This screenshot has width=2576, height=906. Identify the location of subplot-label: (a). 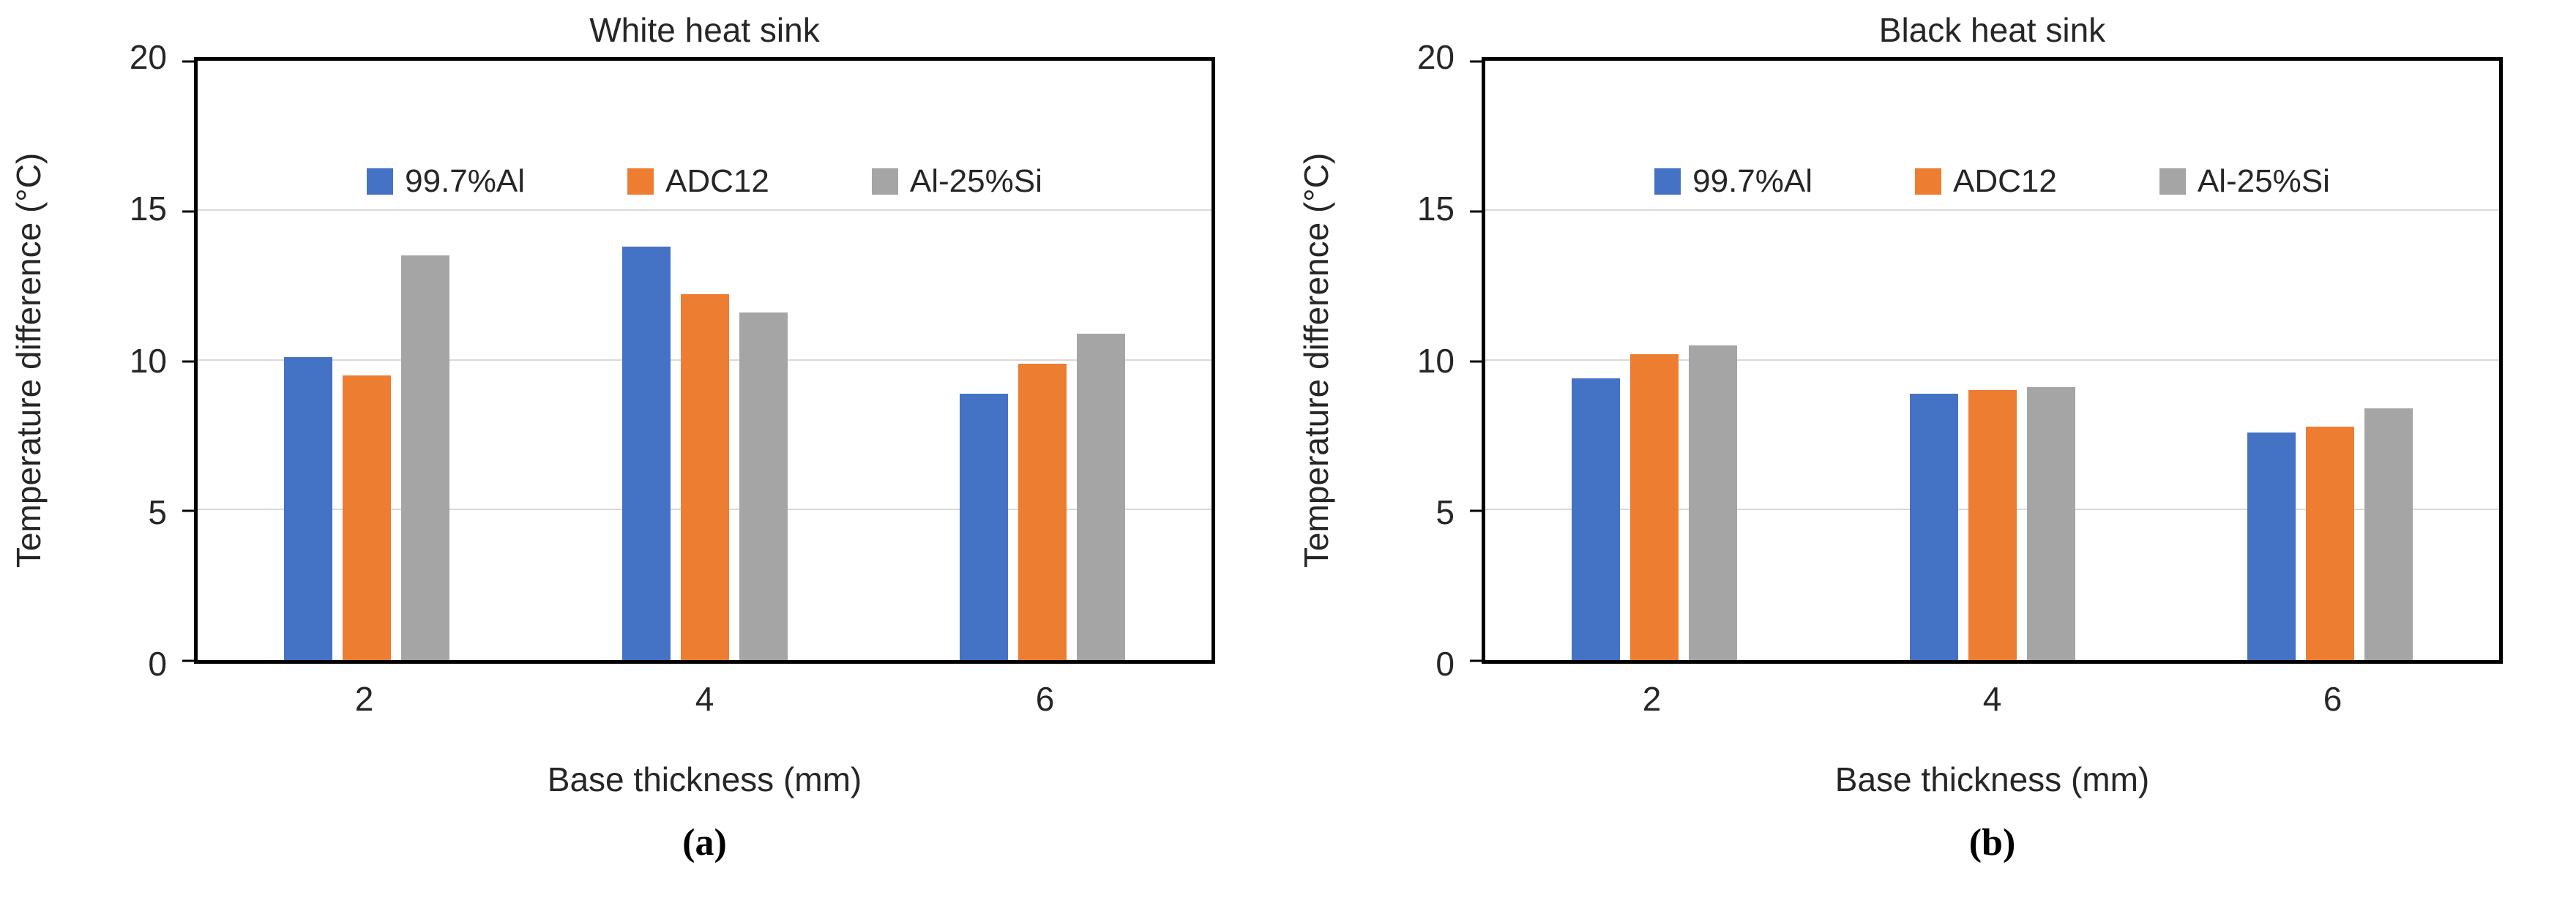
(704, 843).